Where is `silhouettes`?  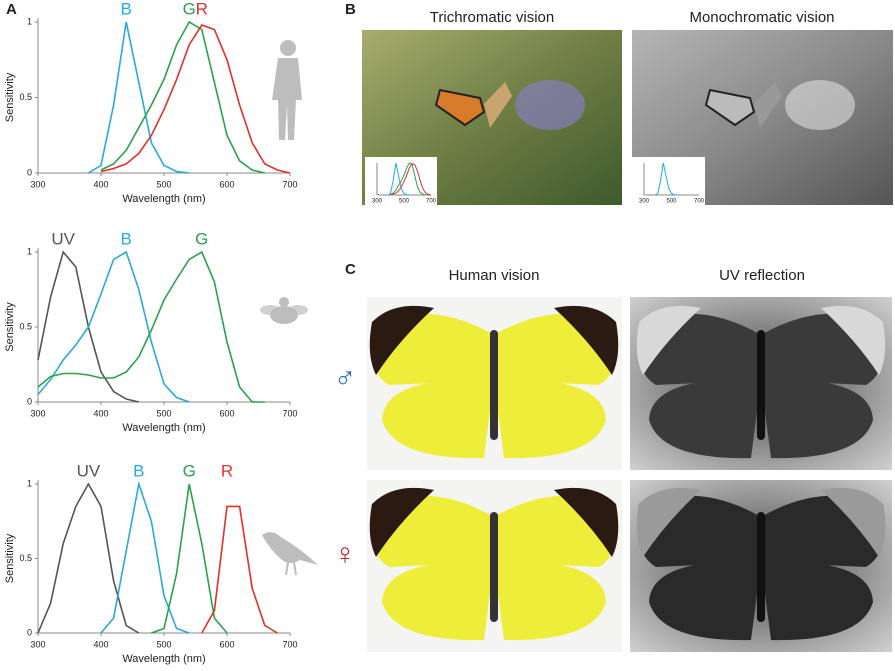 silhouettes is located at coordinates (289, 308).